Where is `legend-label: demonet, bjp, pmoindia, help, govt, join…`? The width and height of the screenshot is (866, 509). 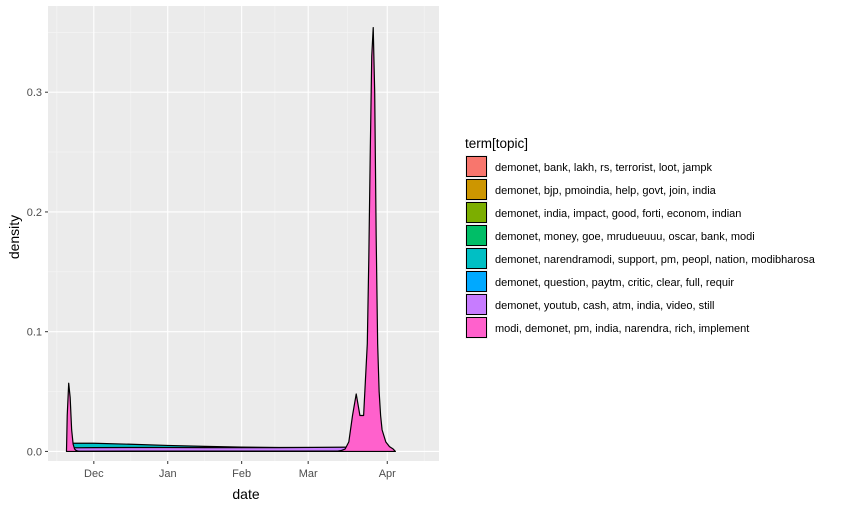 legend-label: demonet, bjp, pmoindia, help, govt, join… is located at coordinates (606, 191).